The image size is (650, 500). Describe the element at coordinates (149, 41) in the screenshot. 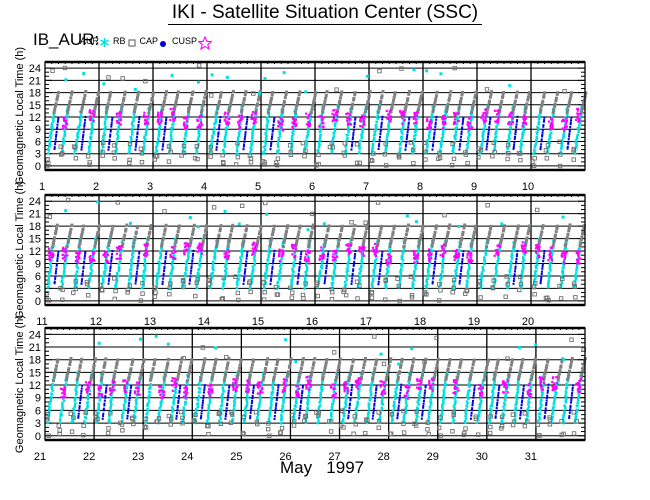

I see `legend-label-cap: CAP` at that location.